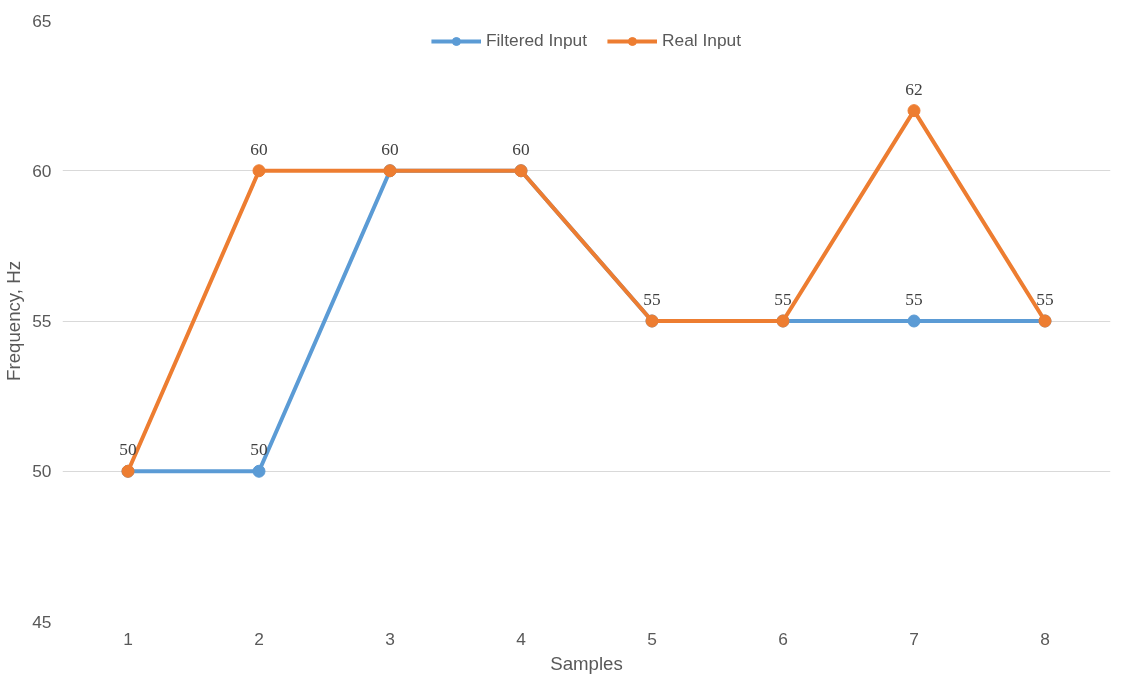 This screenshot has height=681, width=1135. What do you see at coordinates (783, 638) in the screenshot?
I see `x-tick-label: 6` at bounding box center [783, 638].